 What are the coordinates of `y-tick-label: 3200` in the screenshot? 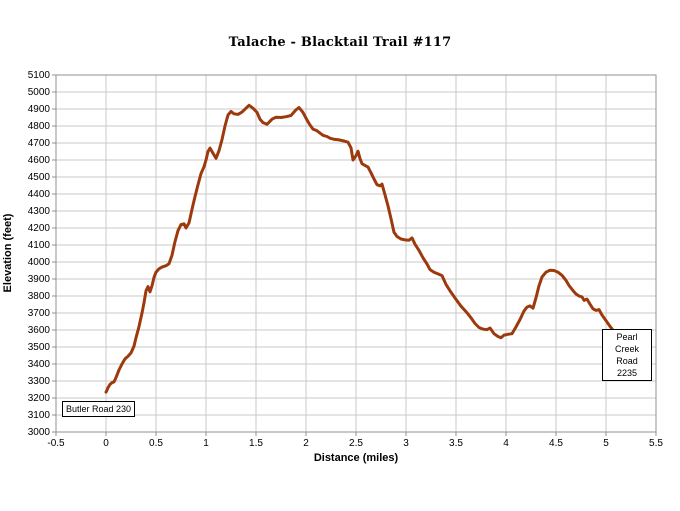 It's located at (38, 398).